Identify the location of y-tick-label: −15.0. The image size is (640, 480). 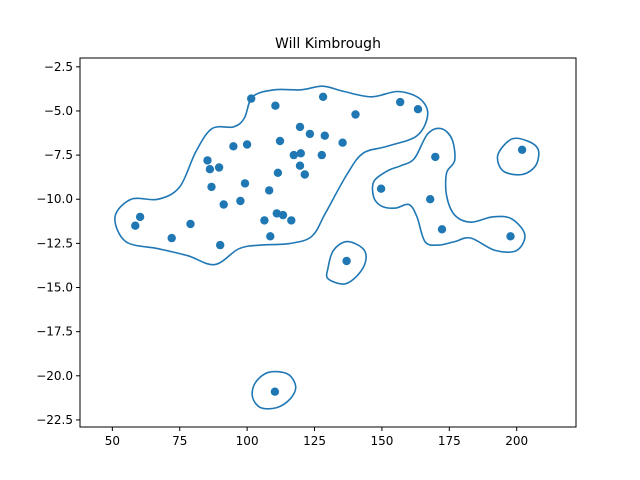
(54, 288).